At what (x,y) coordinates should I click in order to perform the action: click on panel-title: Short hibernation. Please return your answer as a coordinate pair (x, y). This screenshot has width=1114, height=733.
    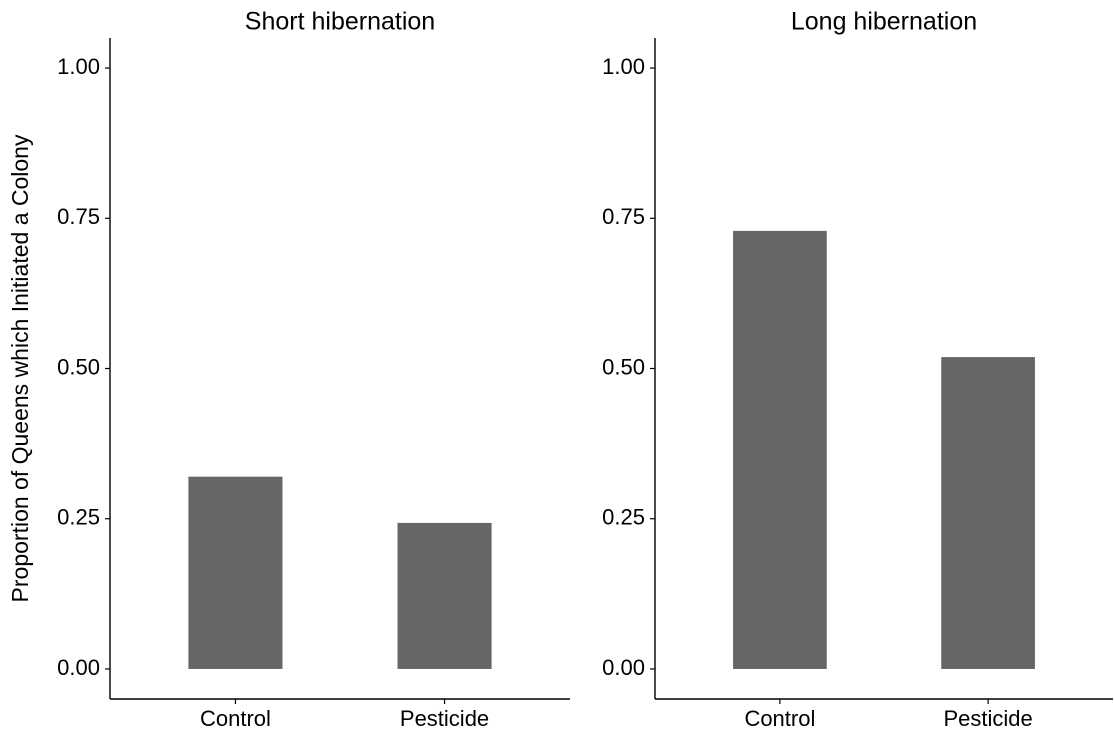
    Looking at the image, I should click on (340, 22).